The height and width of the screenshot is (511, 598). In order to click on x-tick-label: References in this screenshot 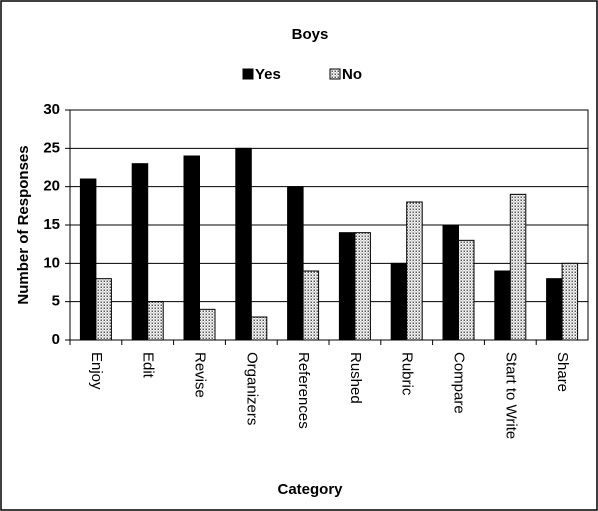, I will do `click(303, 390)`.